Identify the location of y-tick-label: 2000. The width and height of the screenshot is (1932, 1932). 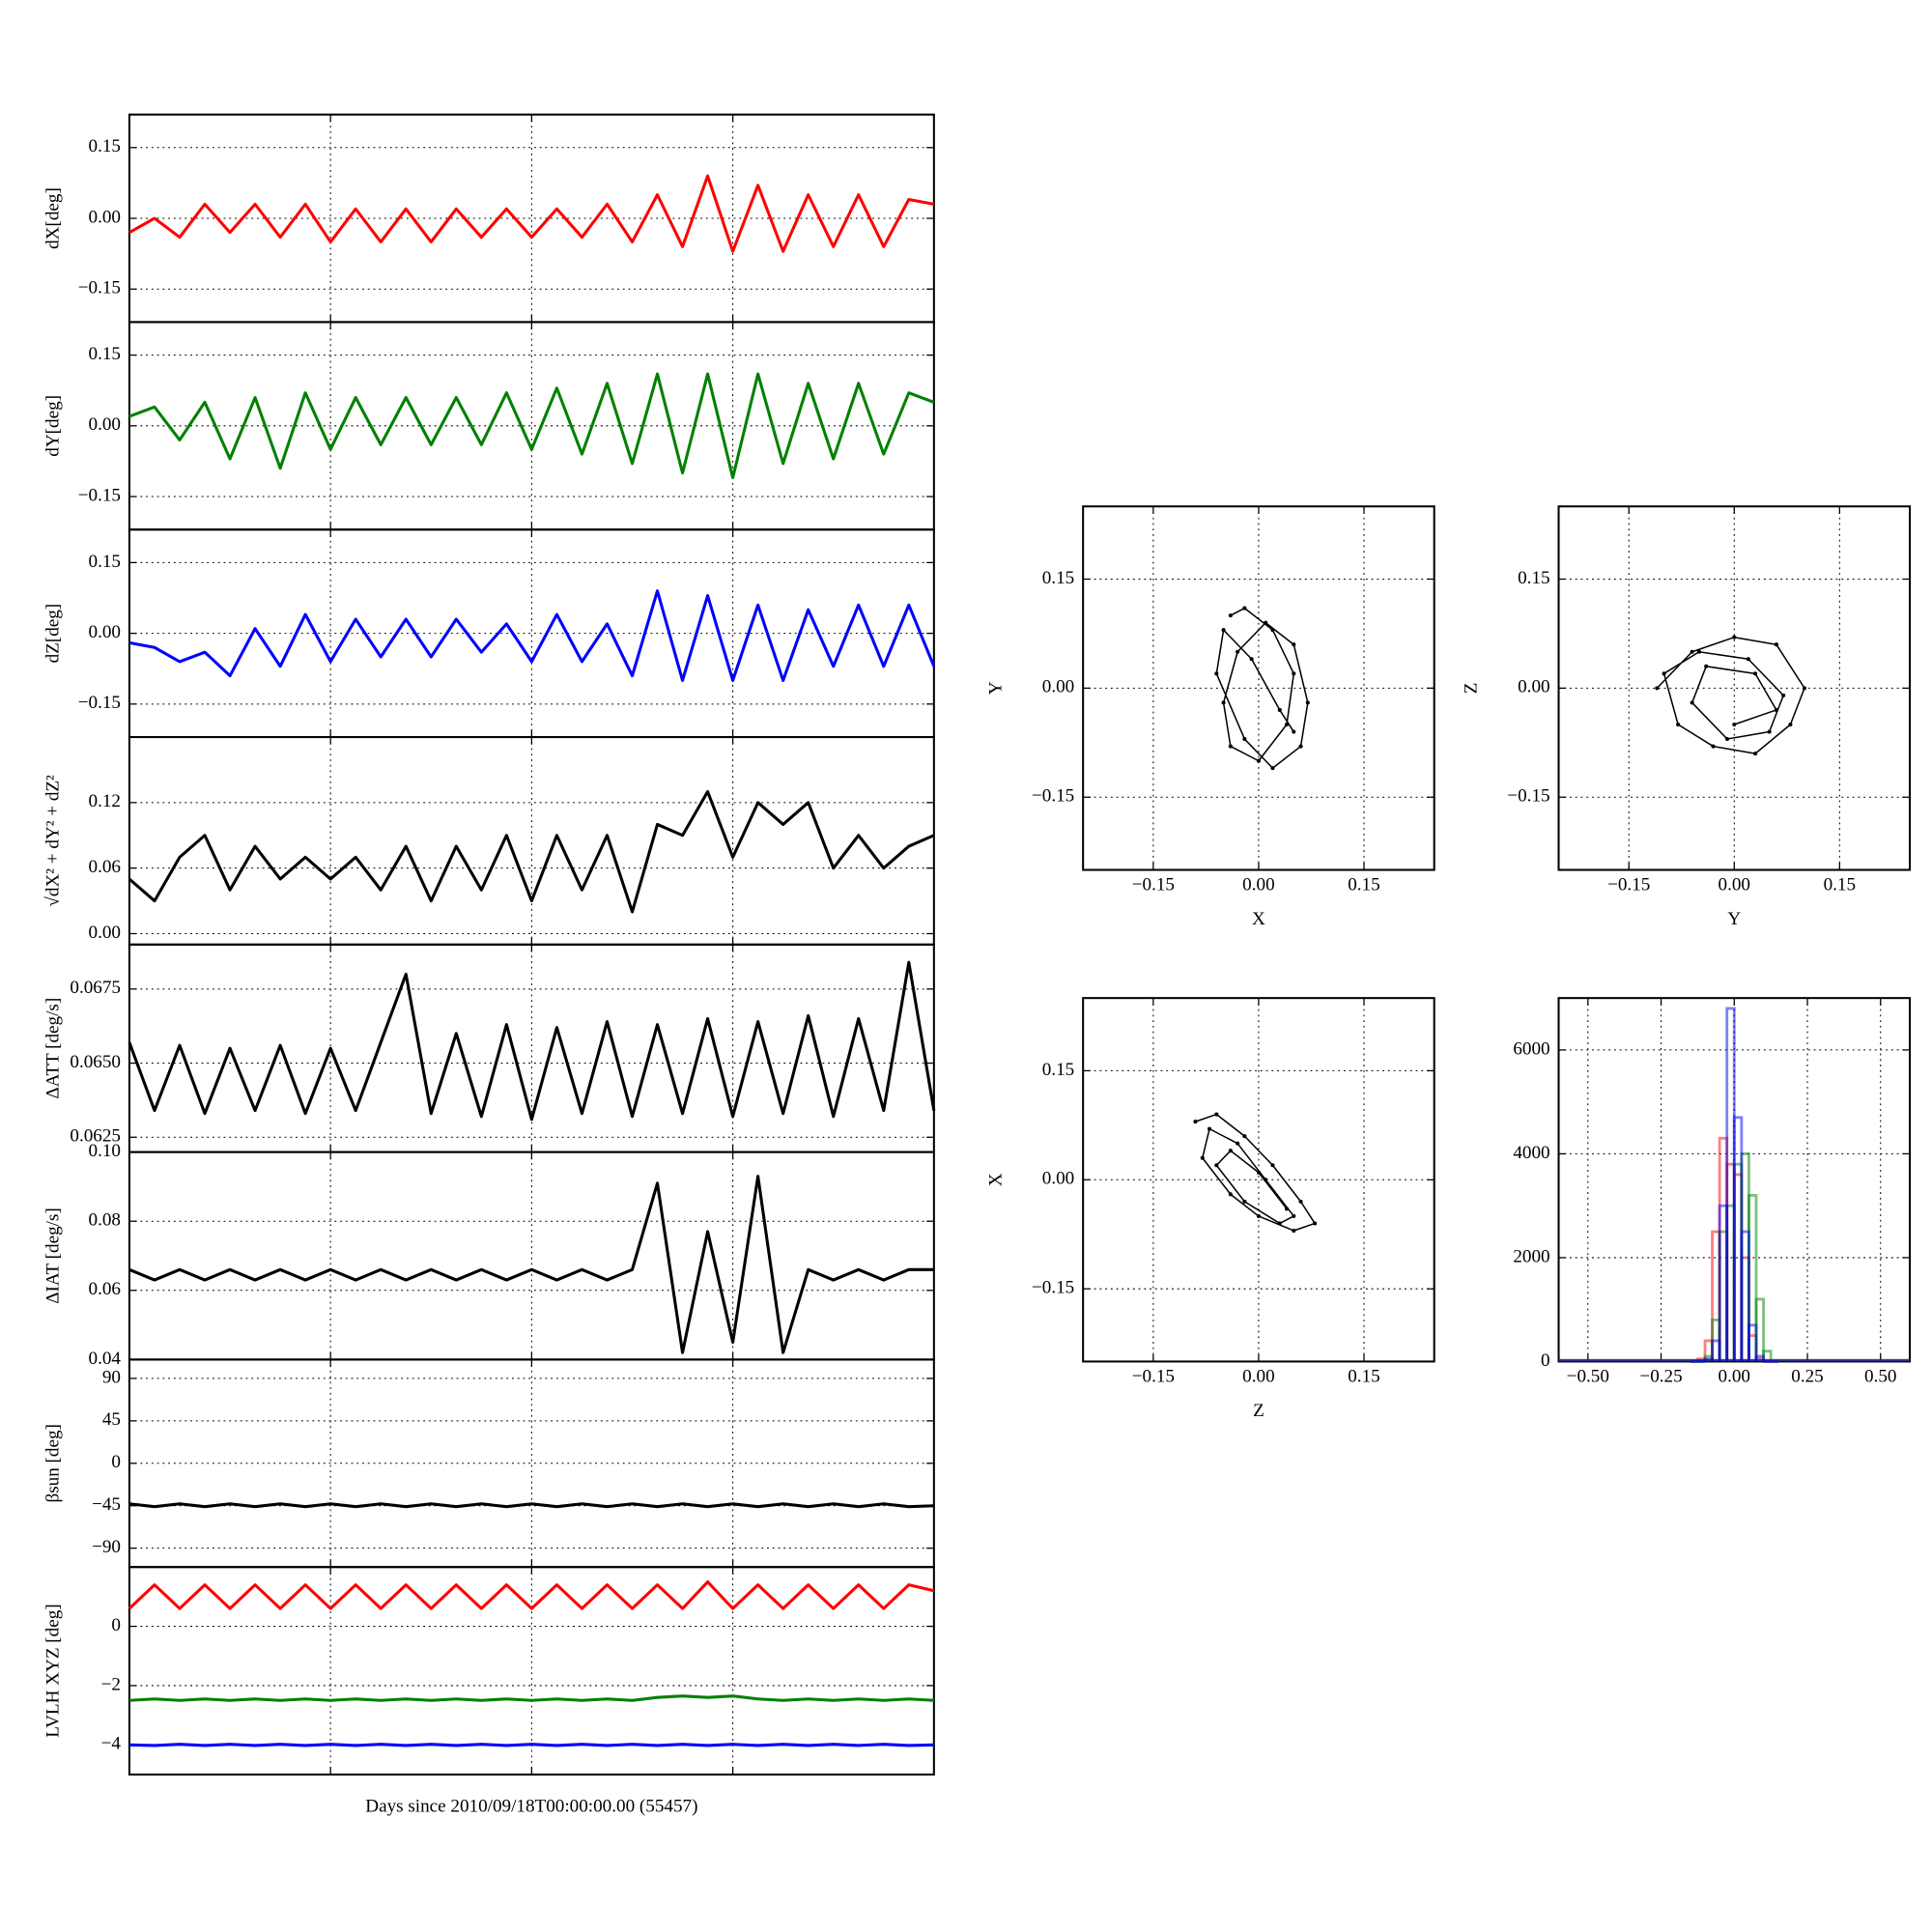
(1531, 1256).